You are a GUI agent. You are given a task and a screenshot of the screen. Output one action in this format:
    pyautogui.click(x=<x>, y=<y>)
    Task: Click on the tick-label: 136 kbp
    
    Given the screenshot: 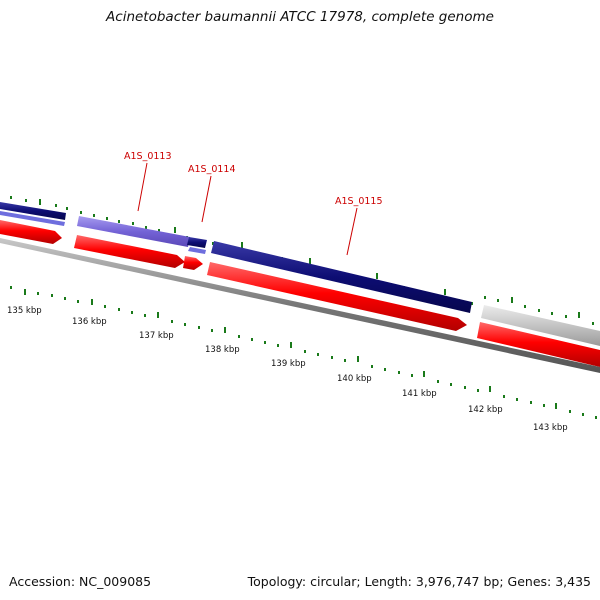 What is the action you would take?
    pyautogui.click(x=89, y=322)
    